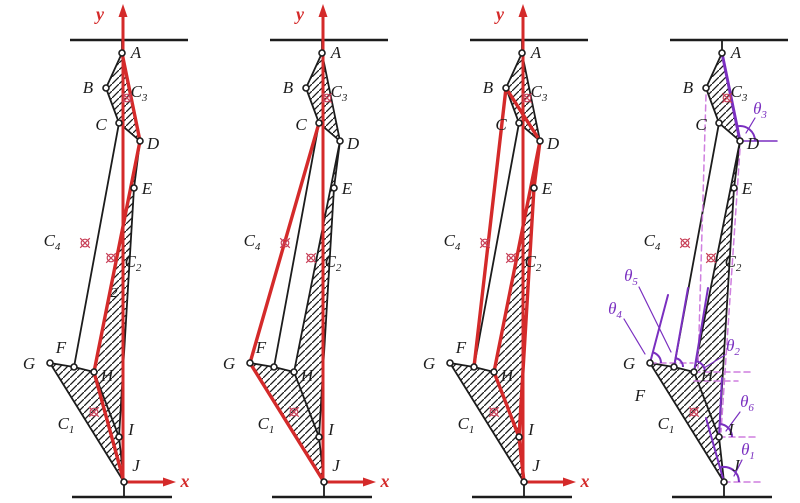  What do you see at coordinates (711, 258) in the screenshot?
I see `com-cross-b-C2` at bounding box center [711, 258].